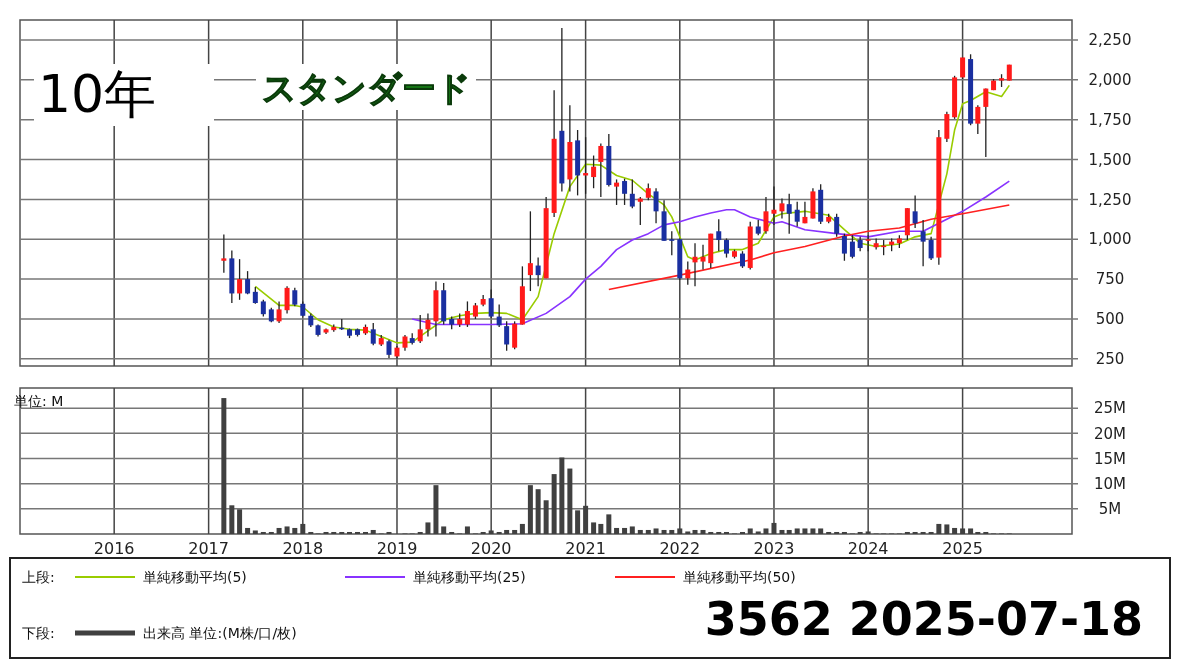 This screenshot has width=1180, height=663. I want to click on legend-label: 出来高 単位:(M株/口/枚), so click(220, 632).